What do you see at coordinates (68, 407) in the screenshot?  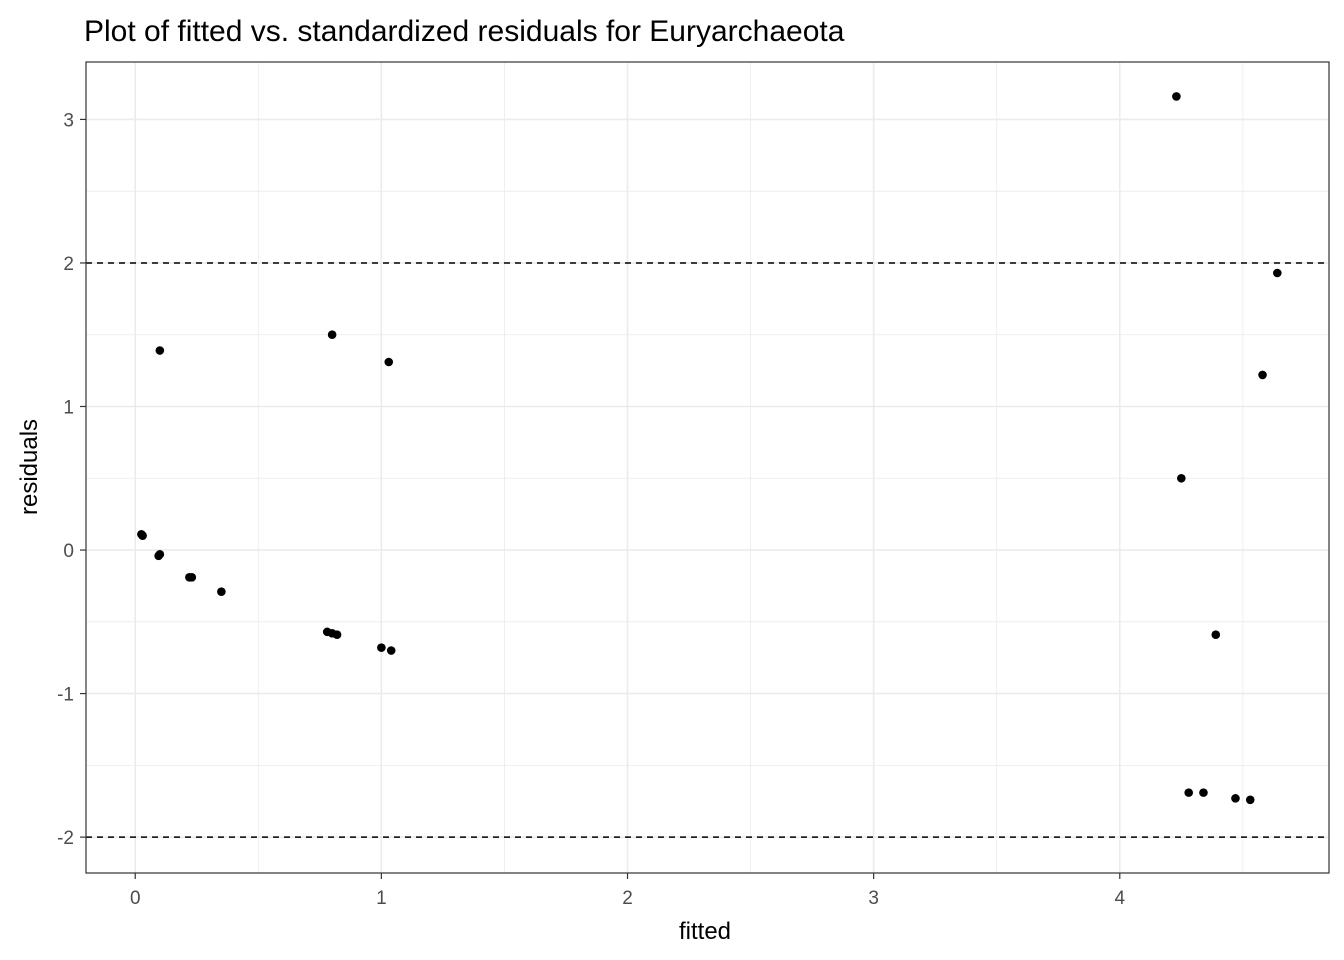 I see `y-tick-label: 1` at bounding box center [68, 407].